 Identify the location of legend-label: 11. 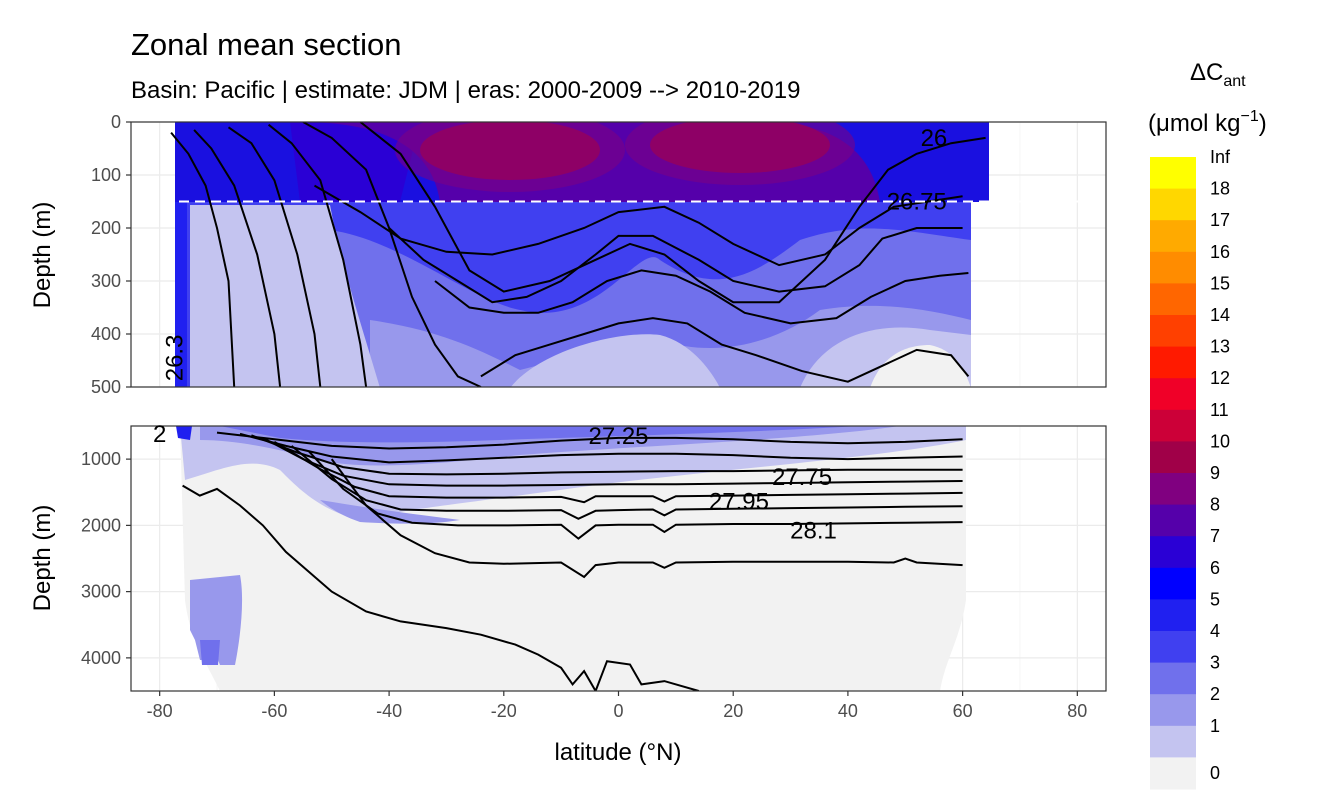
(1219, 410).